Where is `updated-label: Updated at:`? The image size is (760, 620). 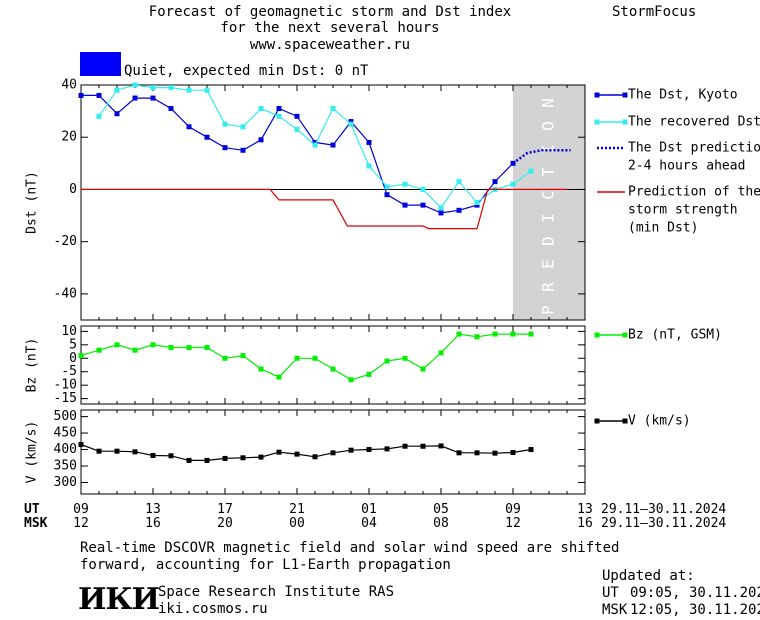
updated-label: Updated at: is located at coordinates (648, 576).